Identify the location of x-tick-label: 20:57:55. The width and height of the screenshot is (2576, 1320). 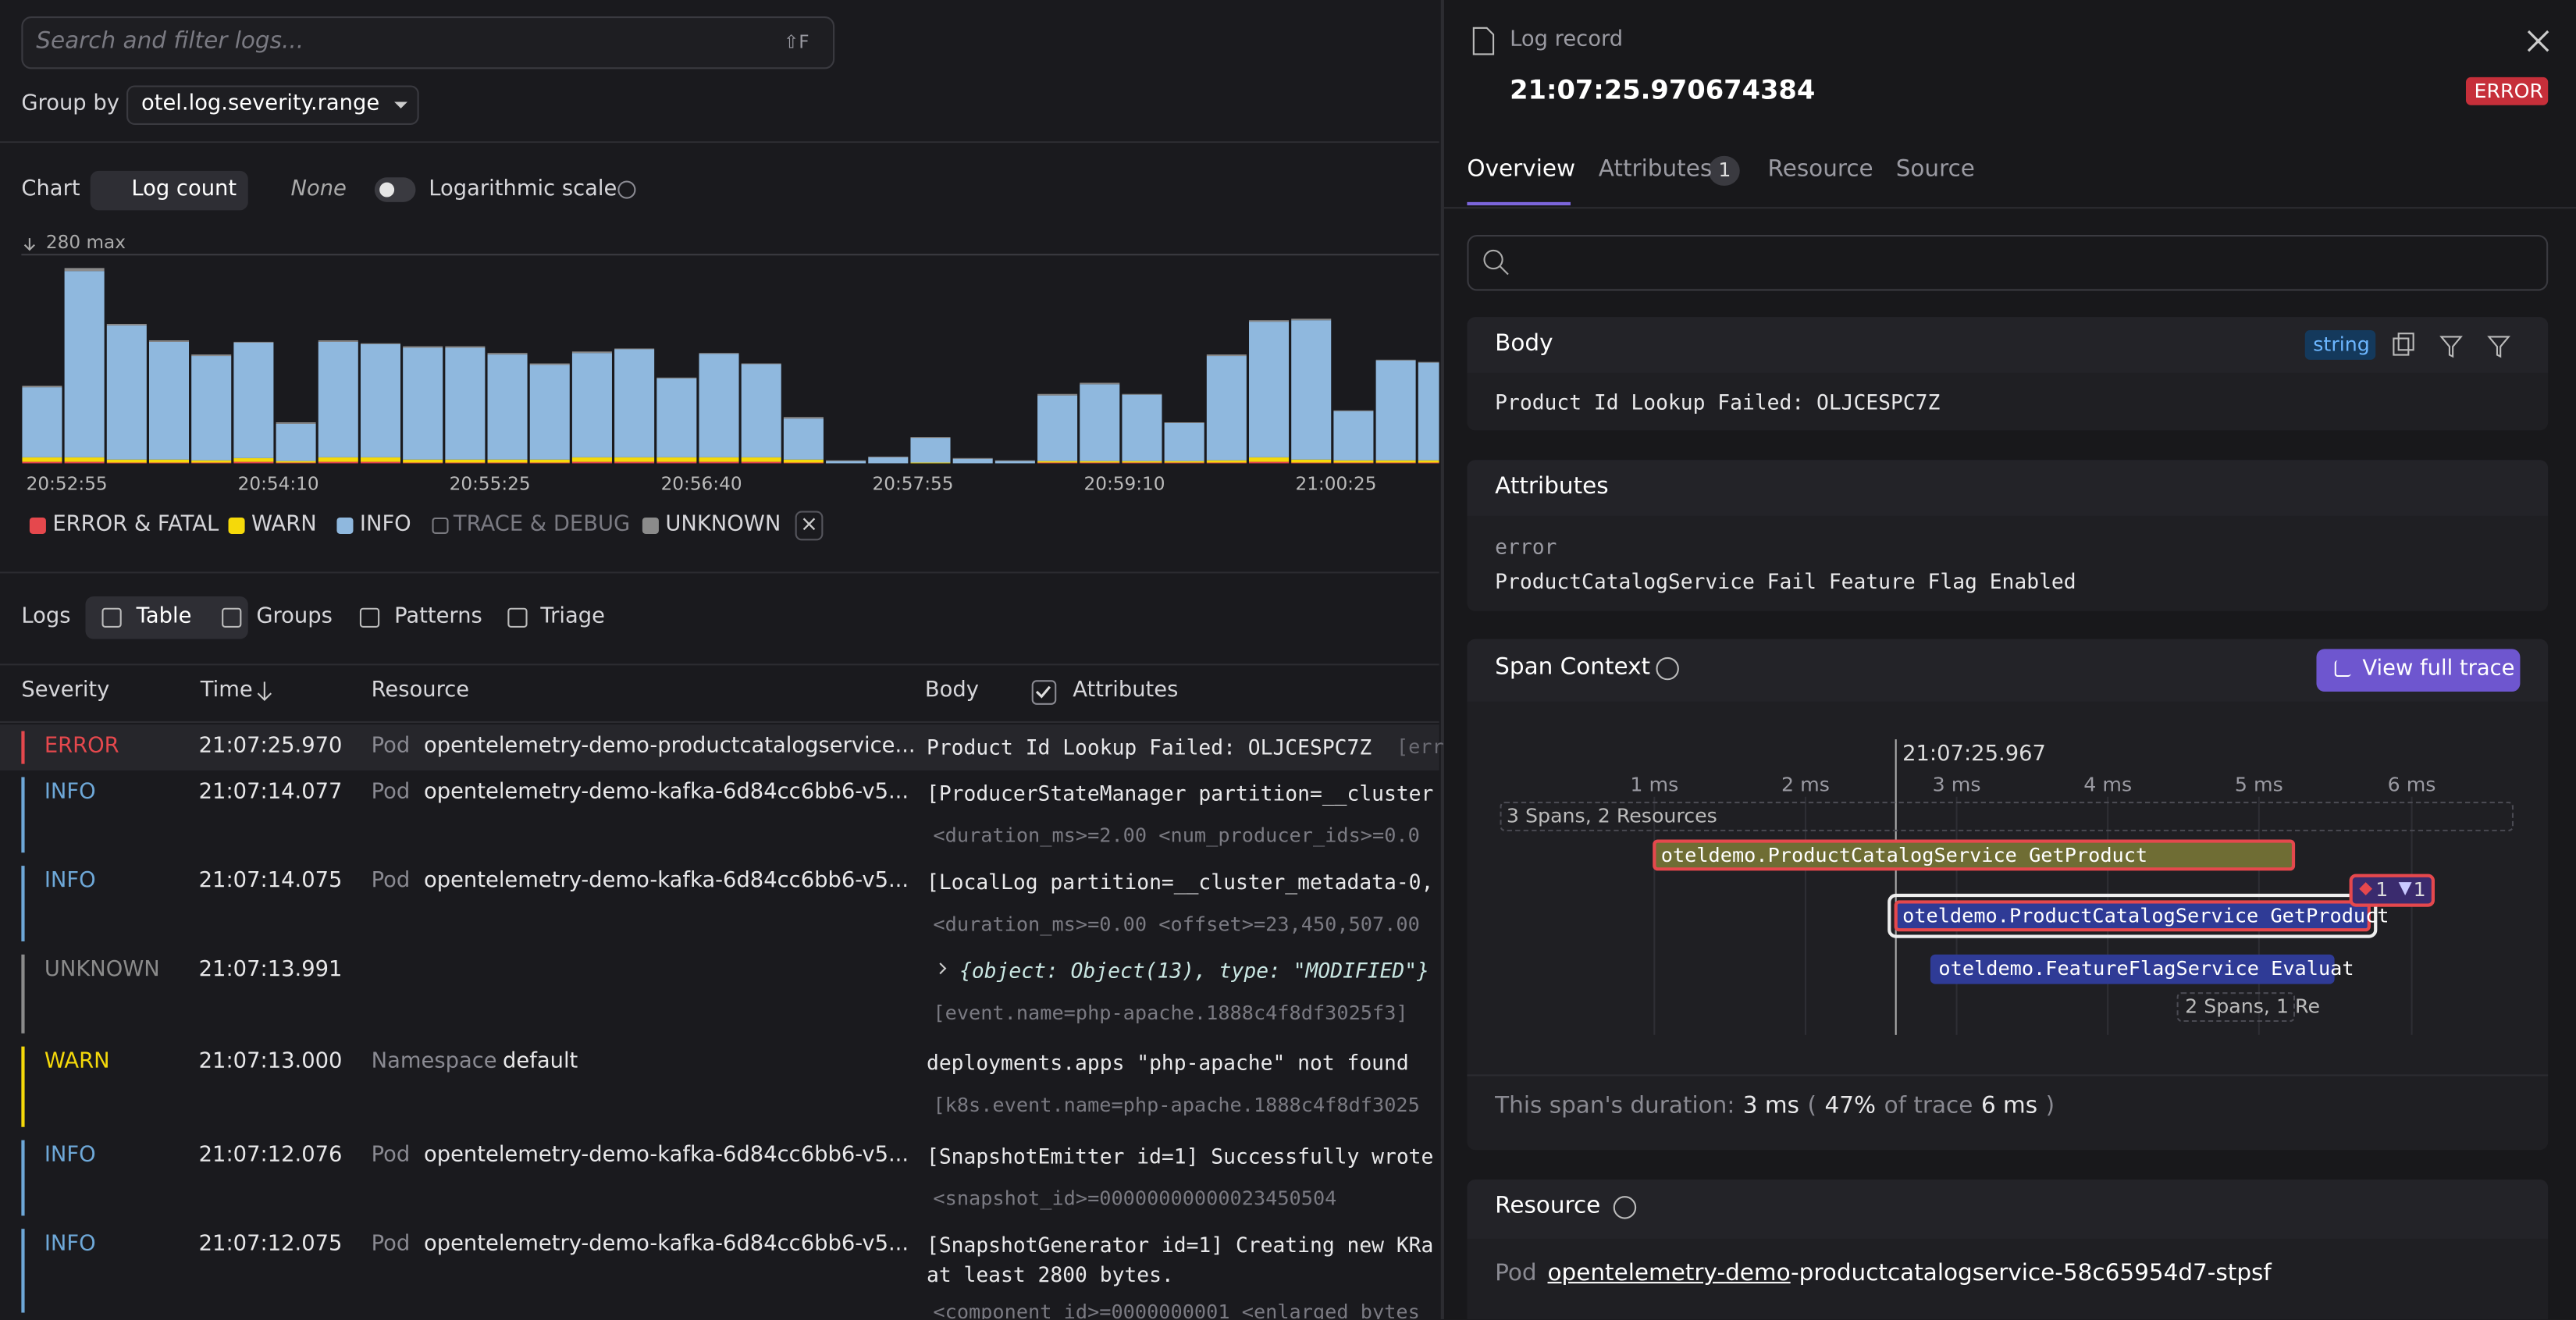
(913, 484).